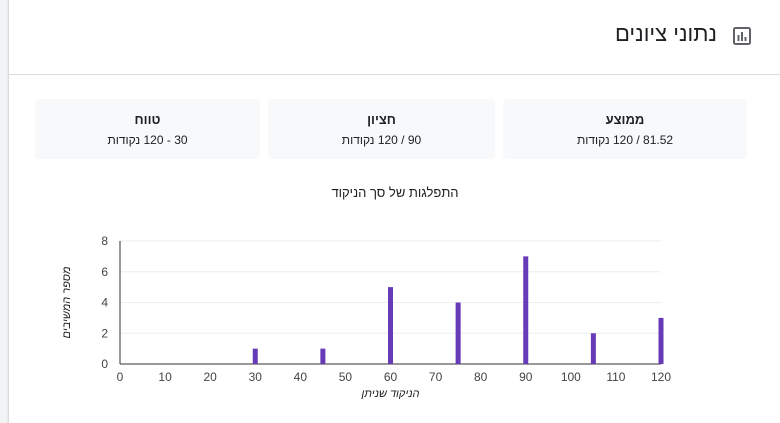  I want to click on x-tick-label: 10, so click(165, 377).